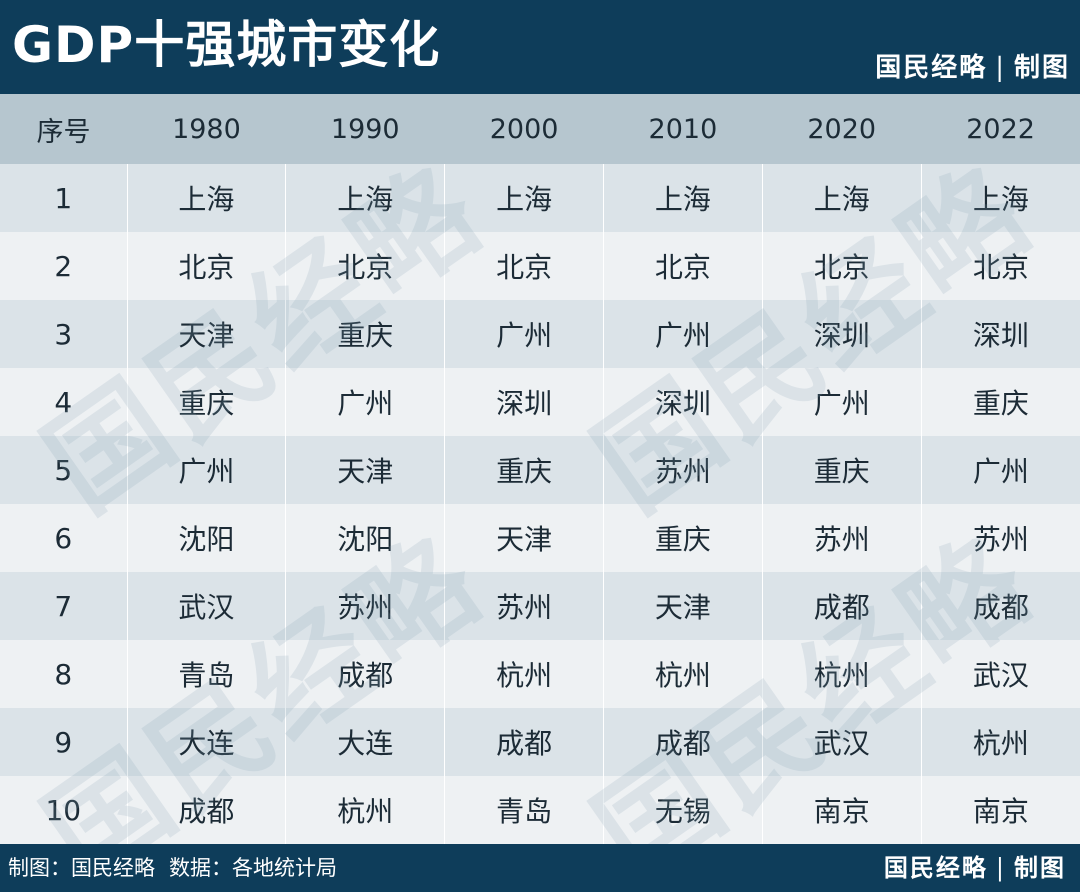 This screenshot has height=892, width=1080. I want to click on rank-cell: 5, so click(64, 470).